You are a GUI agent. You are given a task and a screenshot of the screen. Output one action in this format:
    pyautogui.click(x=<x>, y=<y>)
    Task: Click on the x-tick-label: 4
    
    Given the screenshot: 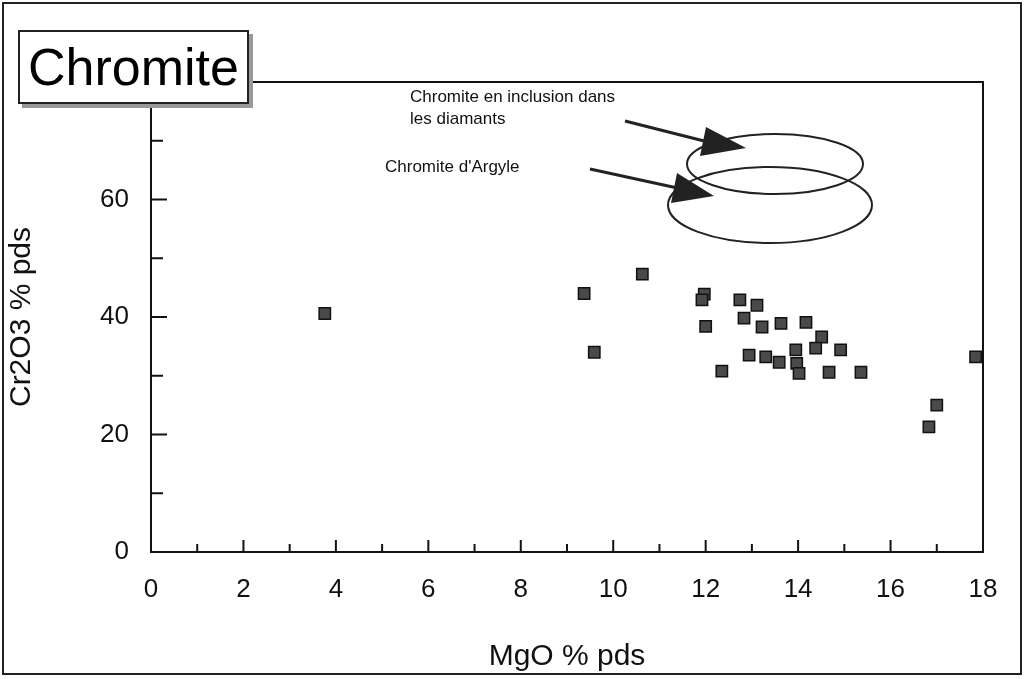 What is the action you would take?
    pyautogui.click(x=336, y=587)
    